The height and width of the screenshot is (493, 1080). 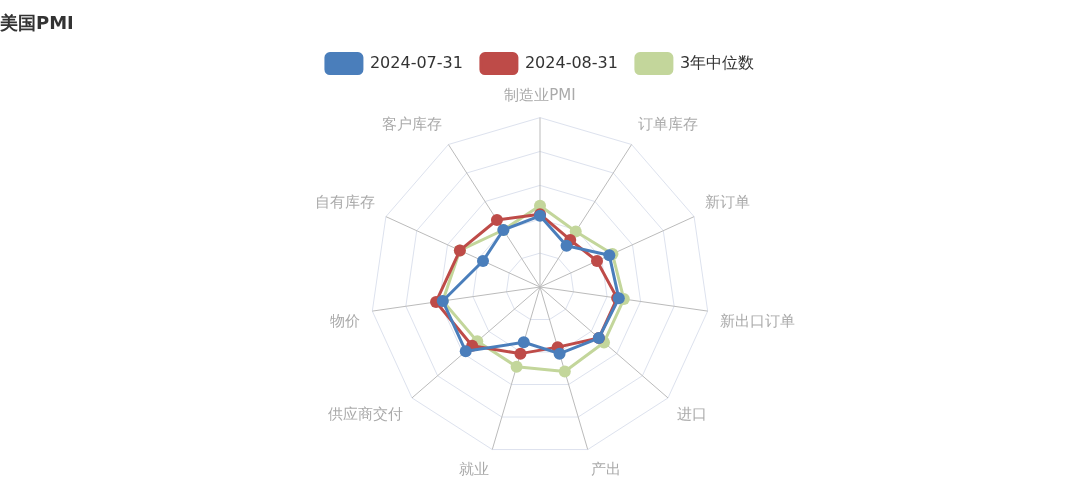 I want to click on spoke-label: 新订单, so click(x=728, y=201).